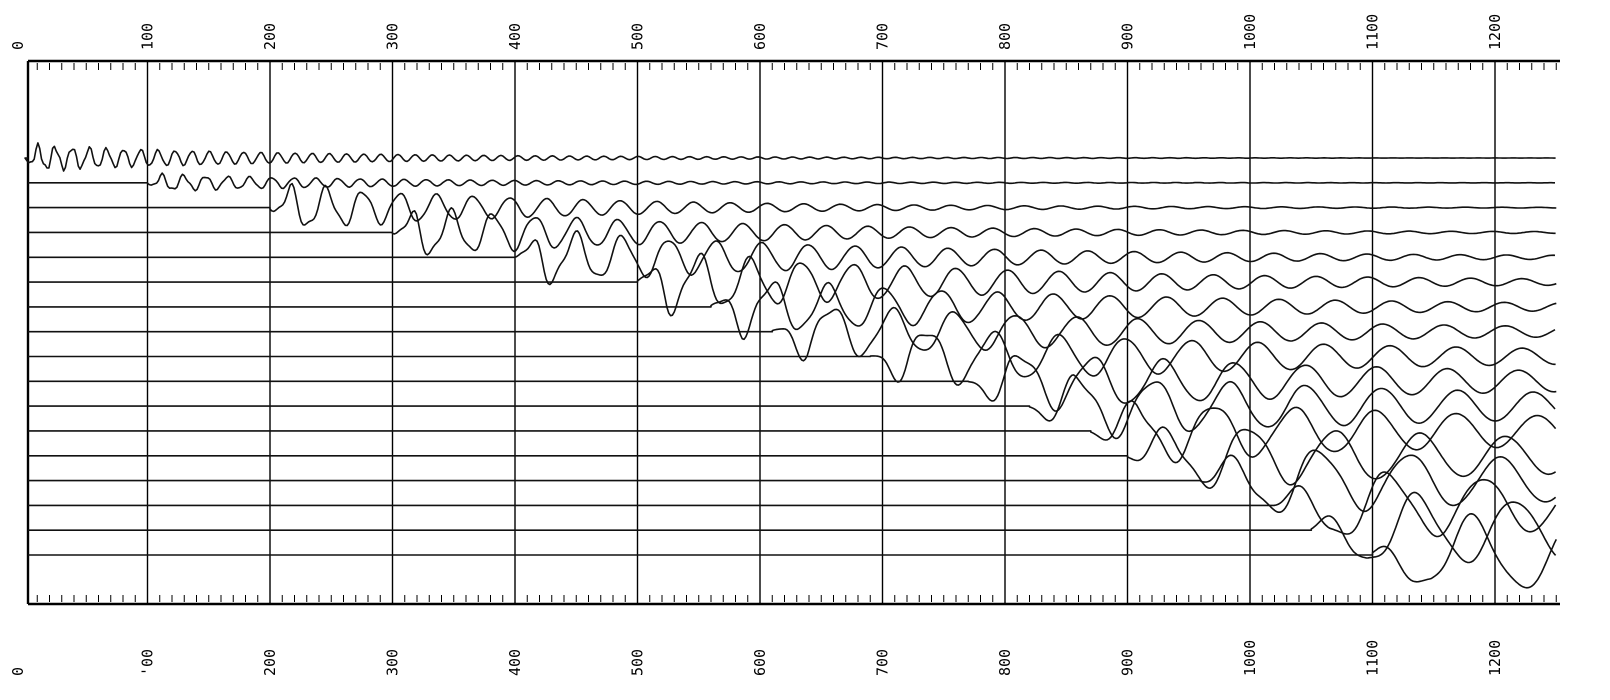  I want to click on top-tick-label: 600, so click(760, 36).